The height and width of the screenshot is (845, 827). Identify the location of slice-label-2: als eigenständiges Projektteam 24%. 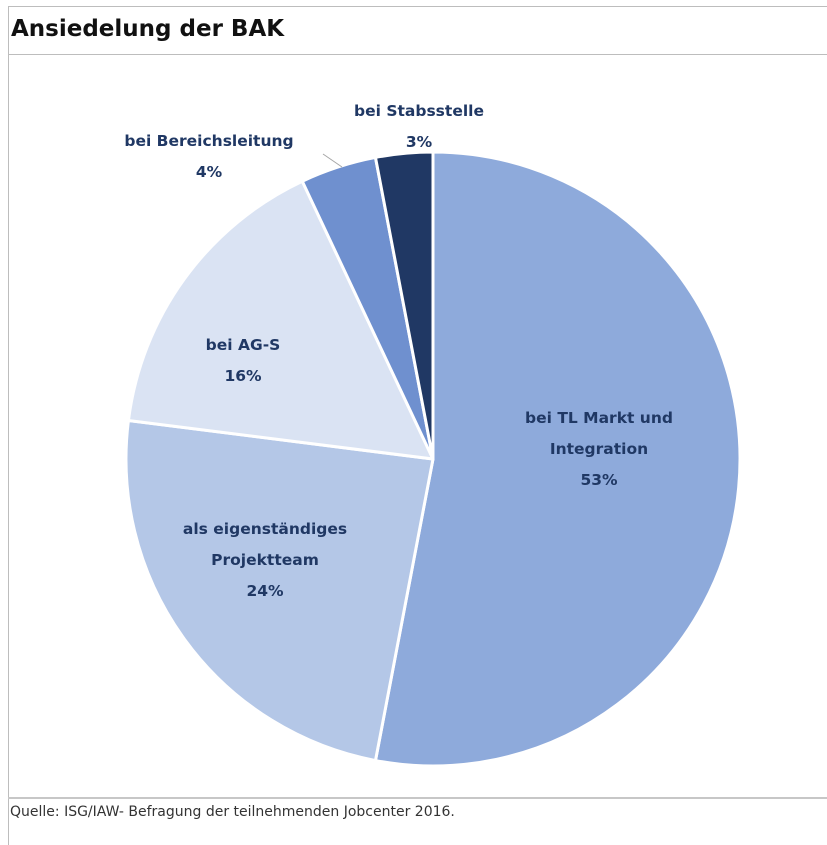
(265, 560).